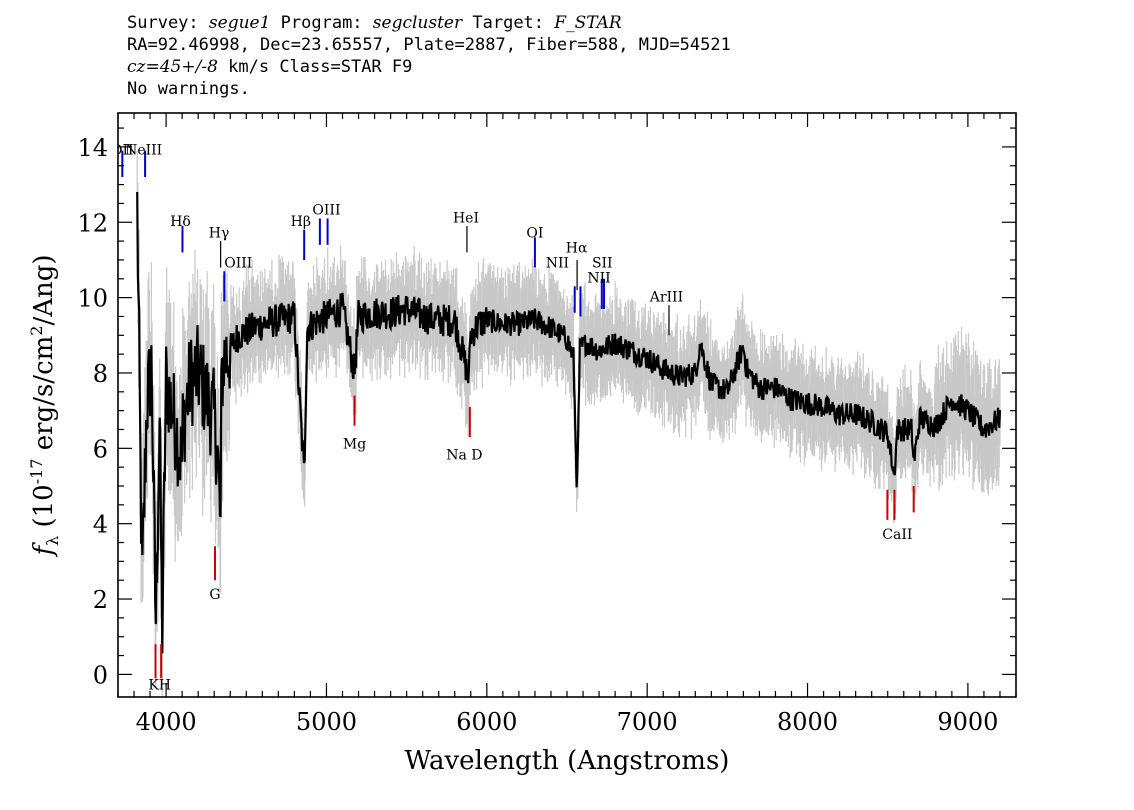  I want to click on x-tick-label: 5000, so click(326, 722).